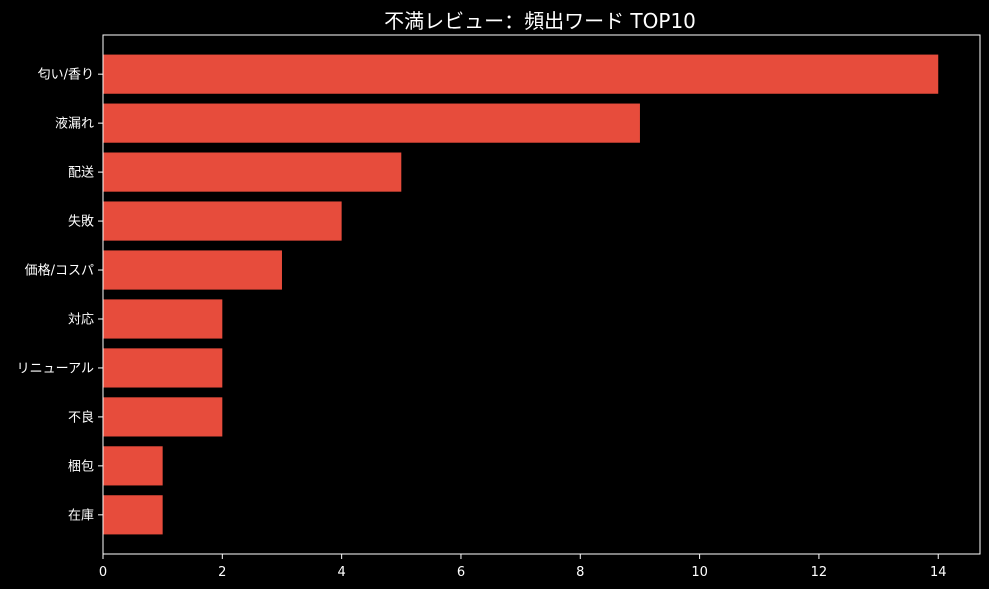  I want to click on x-tick-label-10: 10, so click(699, 572).